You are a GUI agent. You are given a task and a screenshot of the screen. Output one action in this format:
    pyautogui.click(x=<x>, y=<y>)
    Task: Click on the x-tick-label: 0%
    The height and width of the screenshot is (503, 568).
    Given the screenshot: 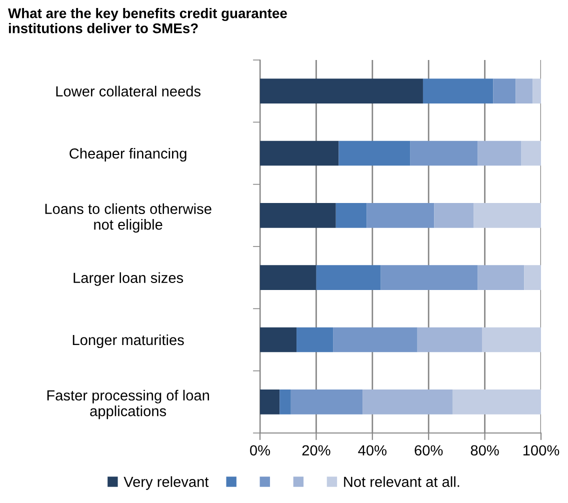 What is the action you would take?
    pyautogui.click(x=260, y=450)
    